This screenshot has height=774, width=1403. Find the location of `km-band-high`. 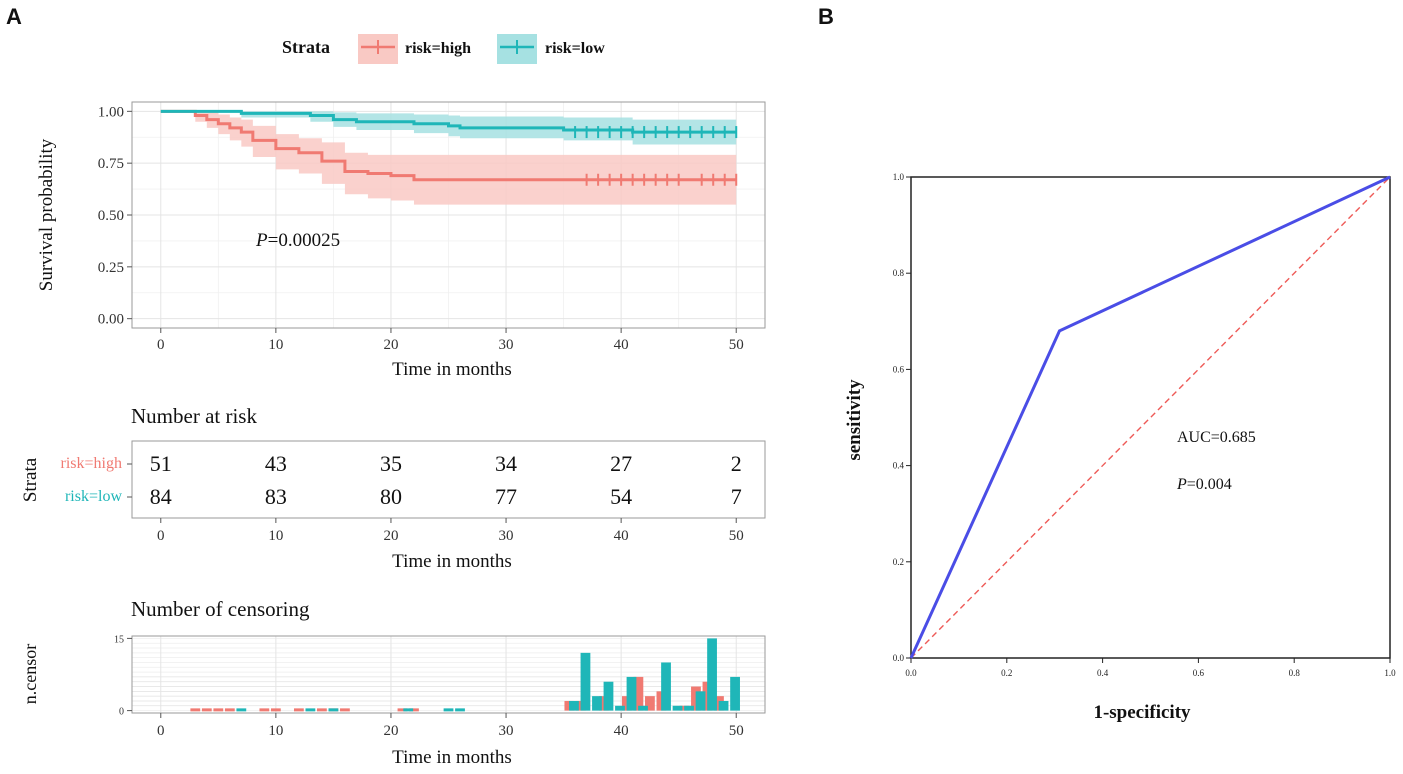

km-band-high is located at coordinates (448, 158).